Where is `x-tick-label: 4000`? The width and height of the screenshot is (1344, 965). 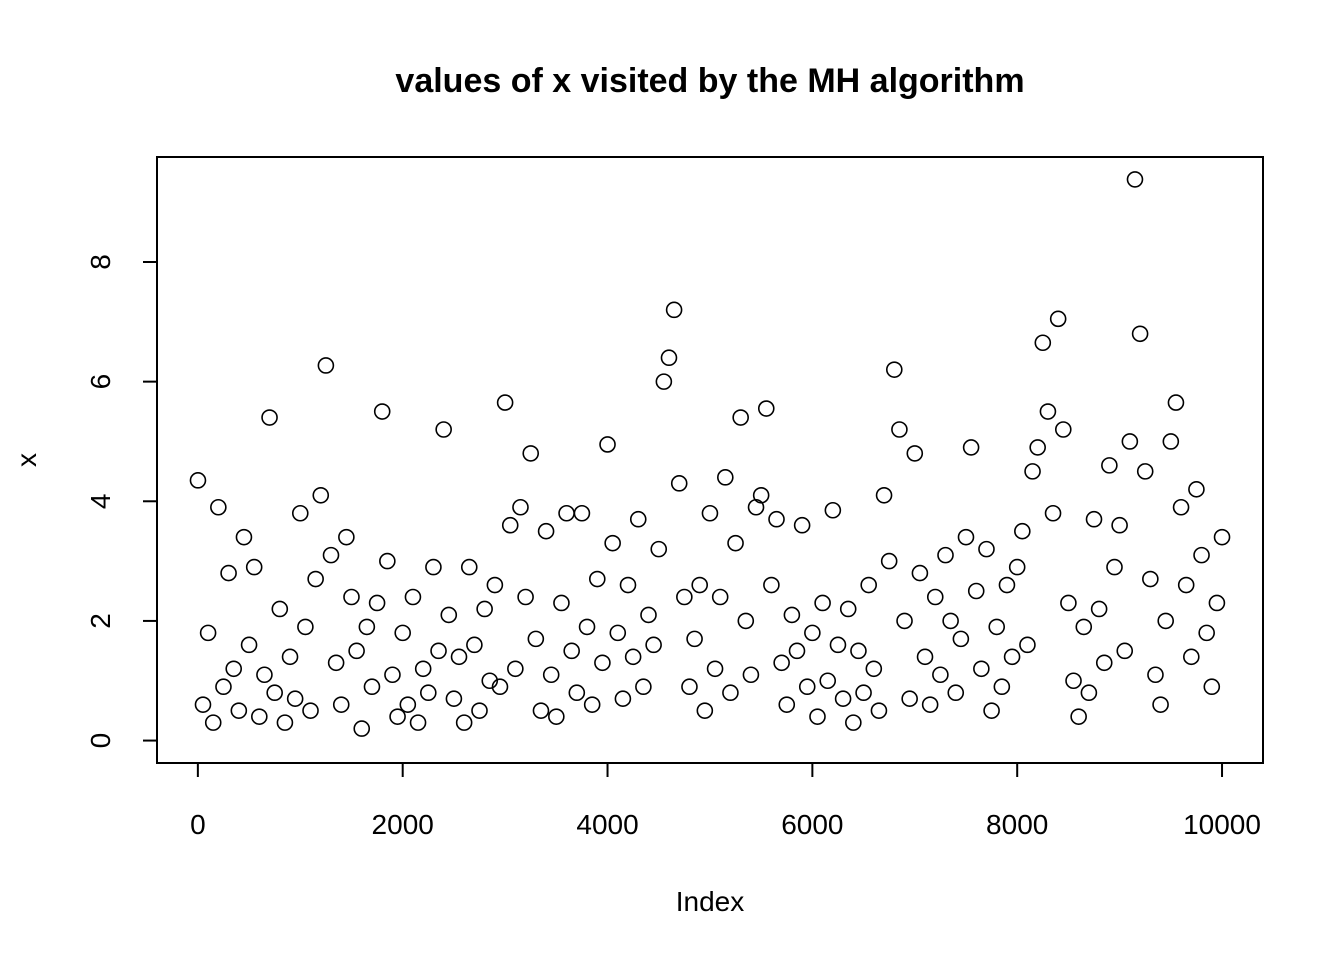 x-tick-label: 4000 is located at coordinates (607, 824).